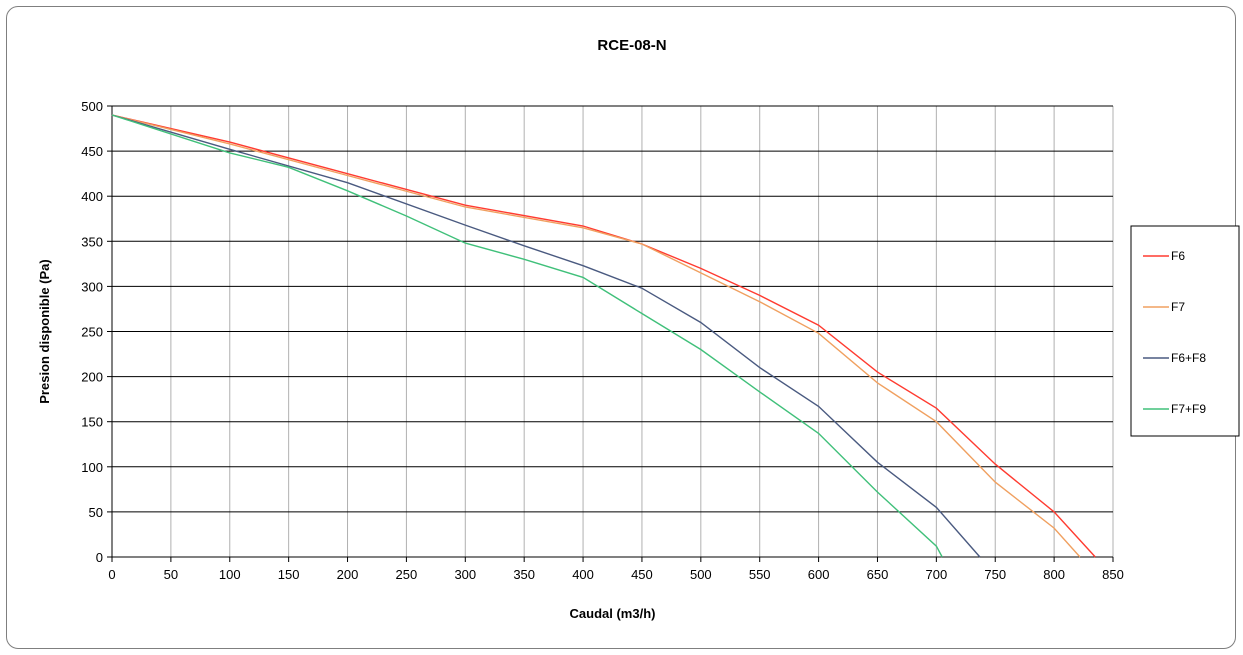 This screenshot has width=1243, height=655. Describe the element at coordinates (407, 574) in the screenshot. I see `x-tick-label: 250` at that location.